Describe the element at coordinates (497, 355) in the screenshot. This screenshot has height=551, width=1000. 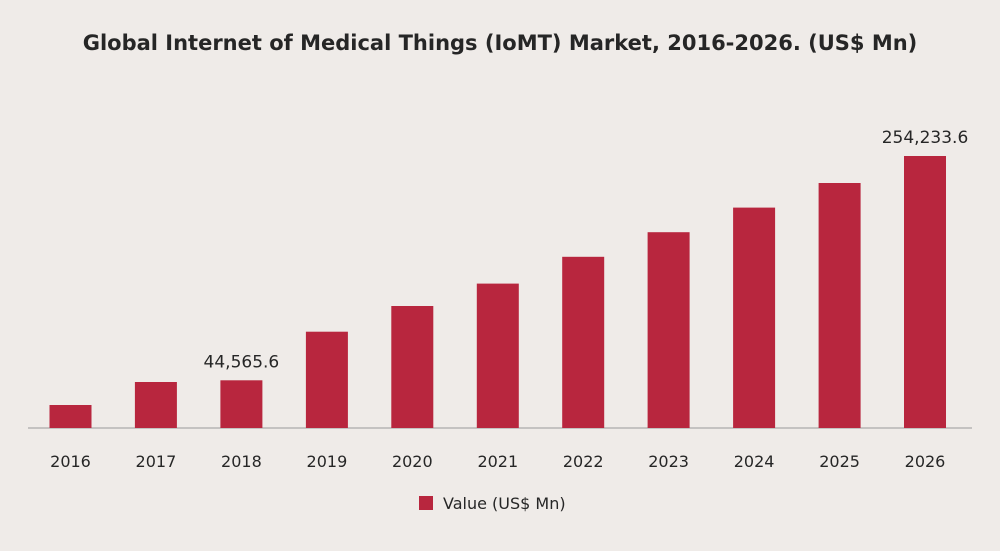
I see `bar-2021` at that location.